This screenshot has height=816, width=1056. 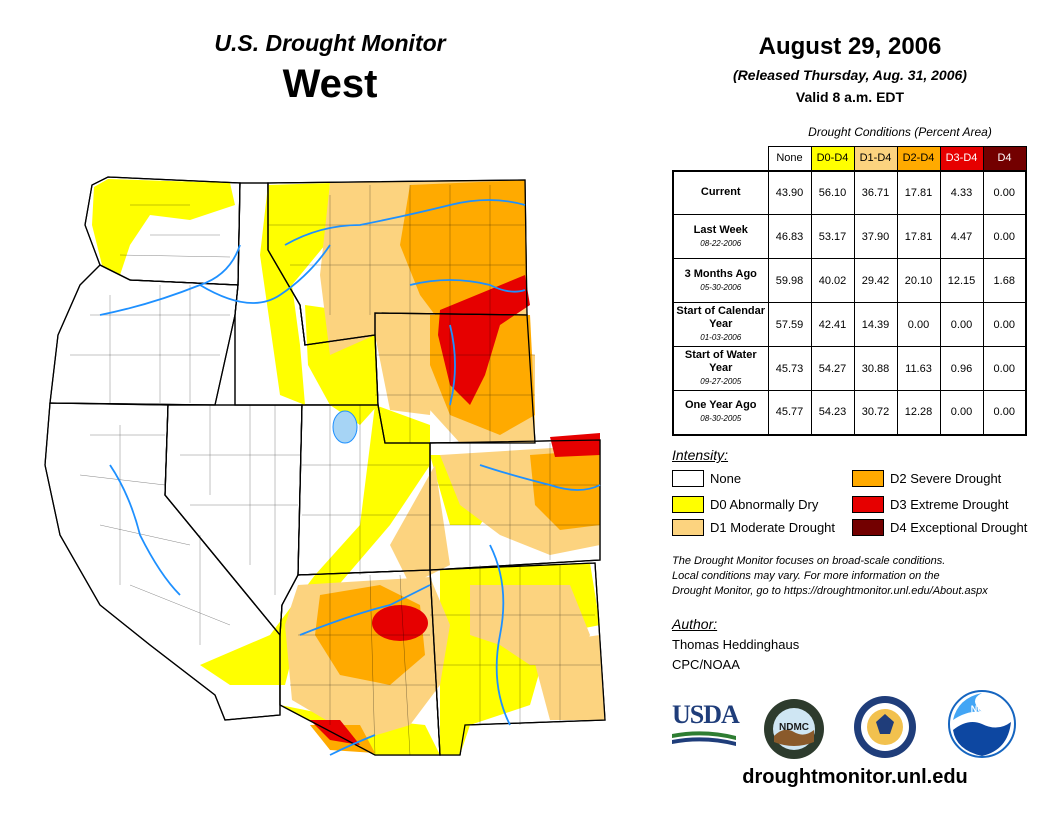 I want to click on ndmc-logo: NDMC, so click(x=794, y=729).